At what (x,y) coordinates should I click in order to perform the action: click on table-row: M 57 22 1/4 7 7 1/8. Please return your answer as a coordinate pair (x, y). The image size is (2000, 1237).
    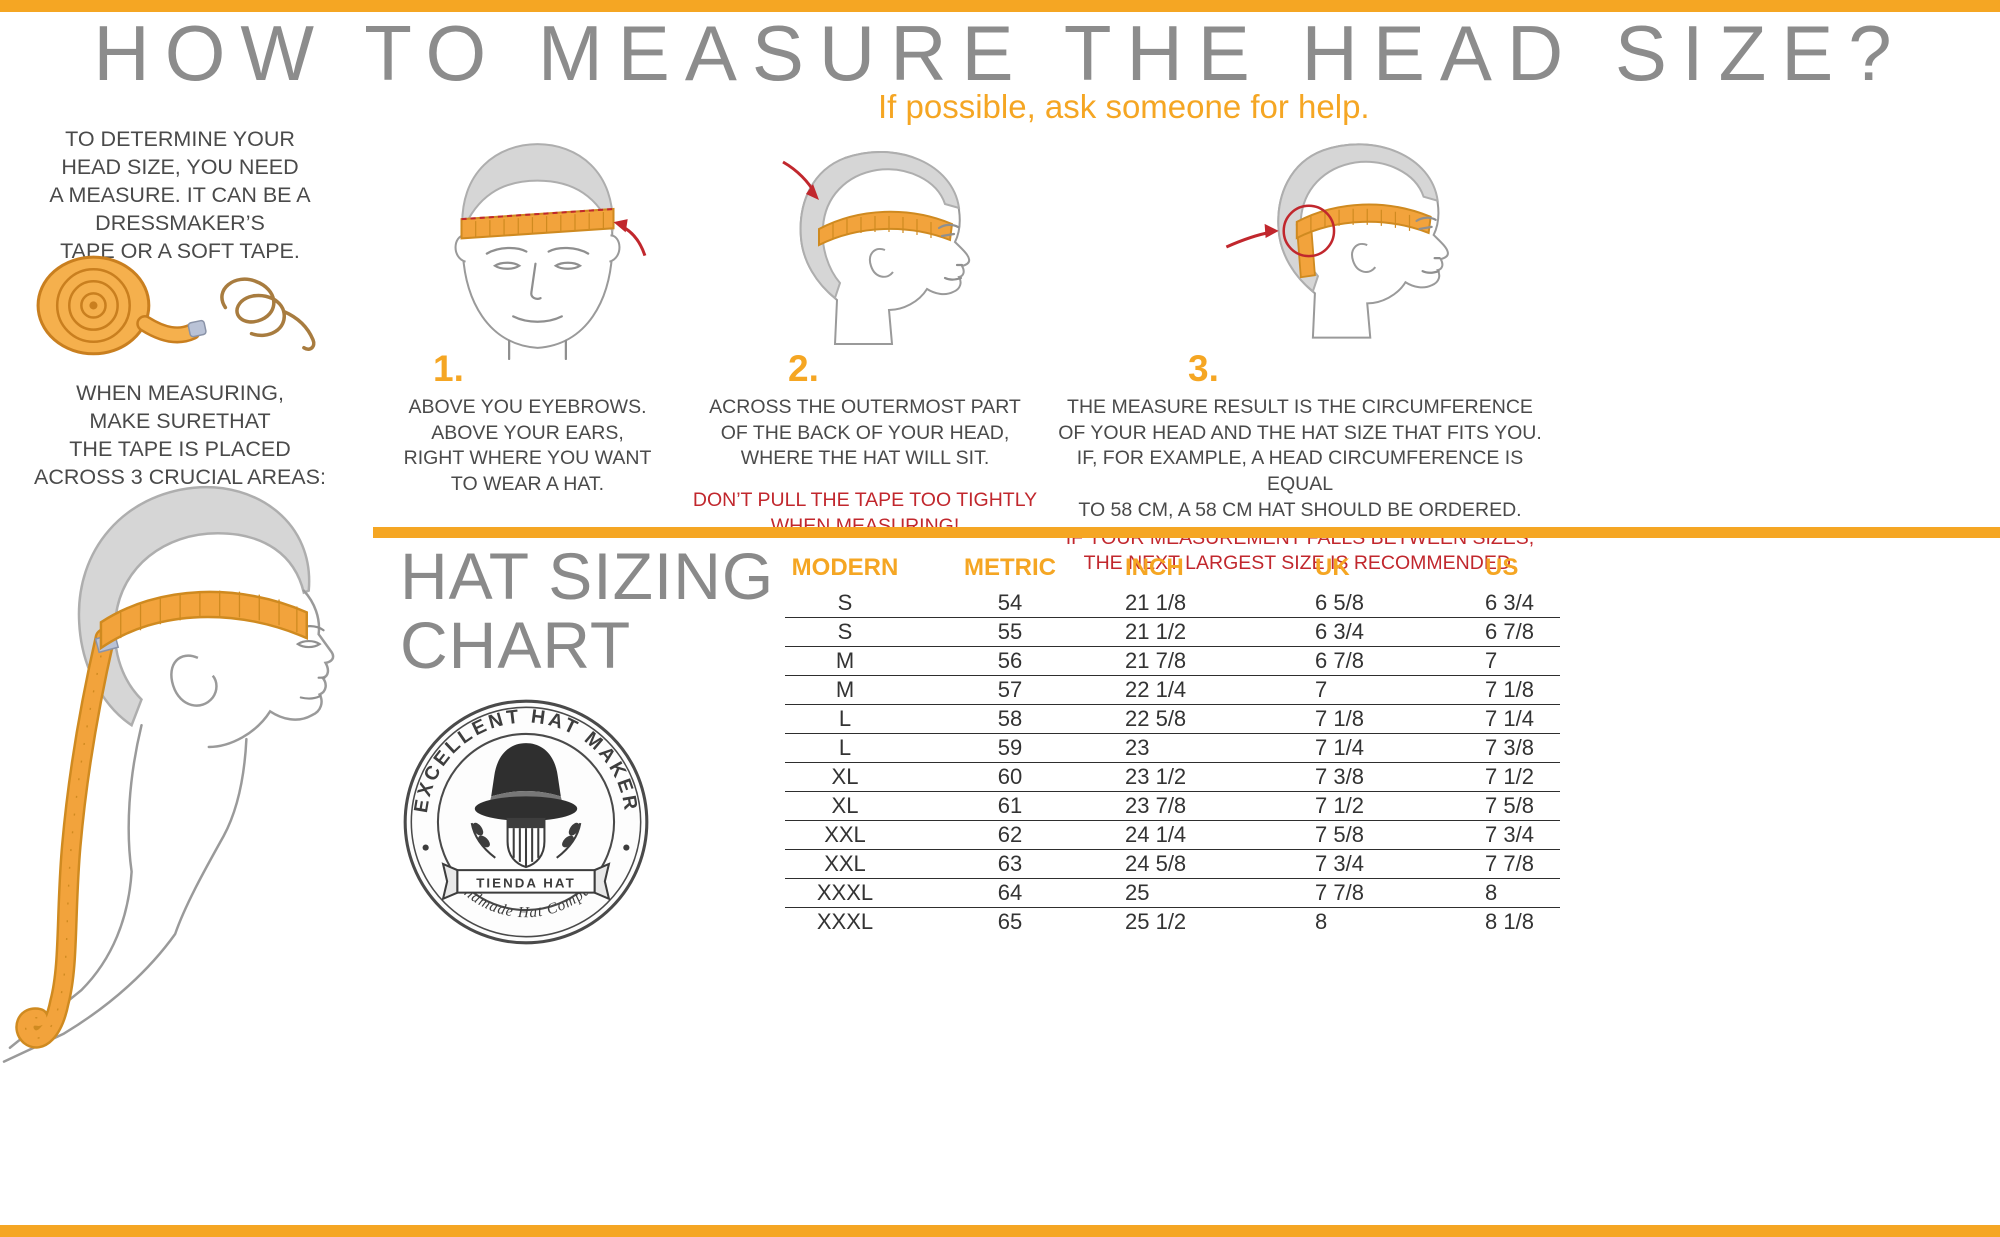
    Looking at the image, I should click on (1172, 690).